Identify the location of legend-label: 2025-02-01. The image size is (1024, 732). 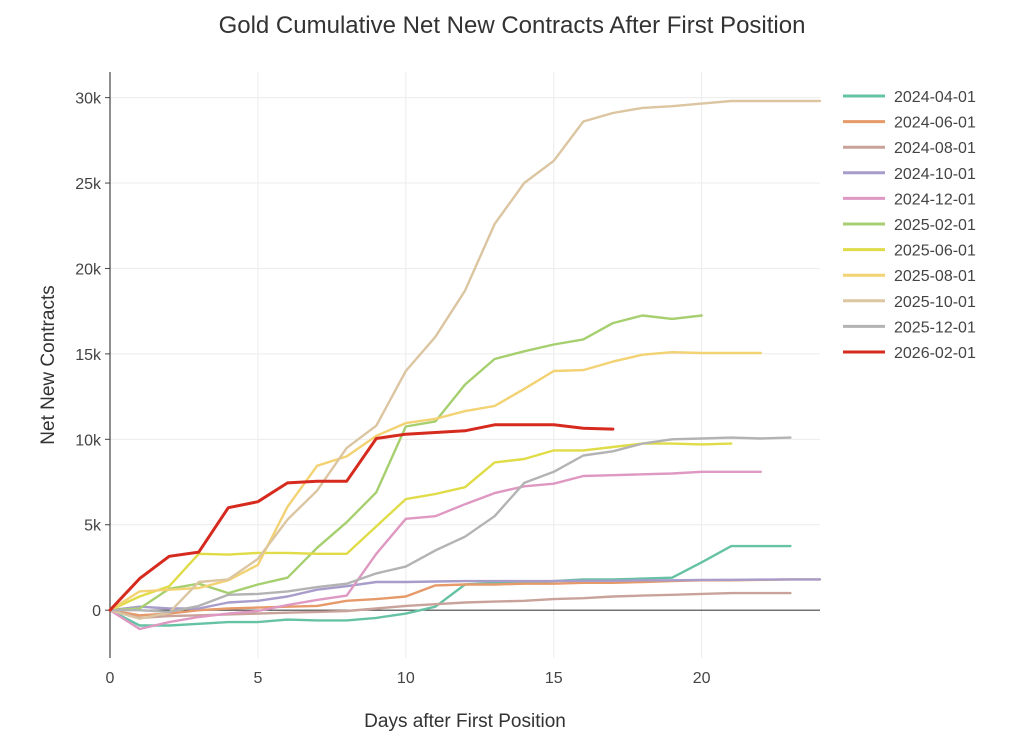
(935, 225).